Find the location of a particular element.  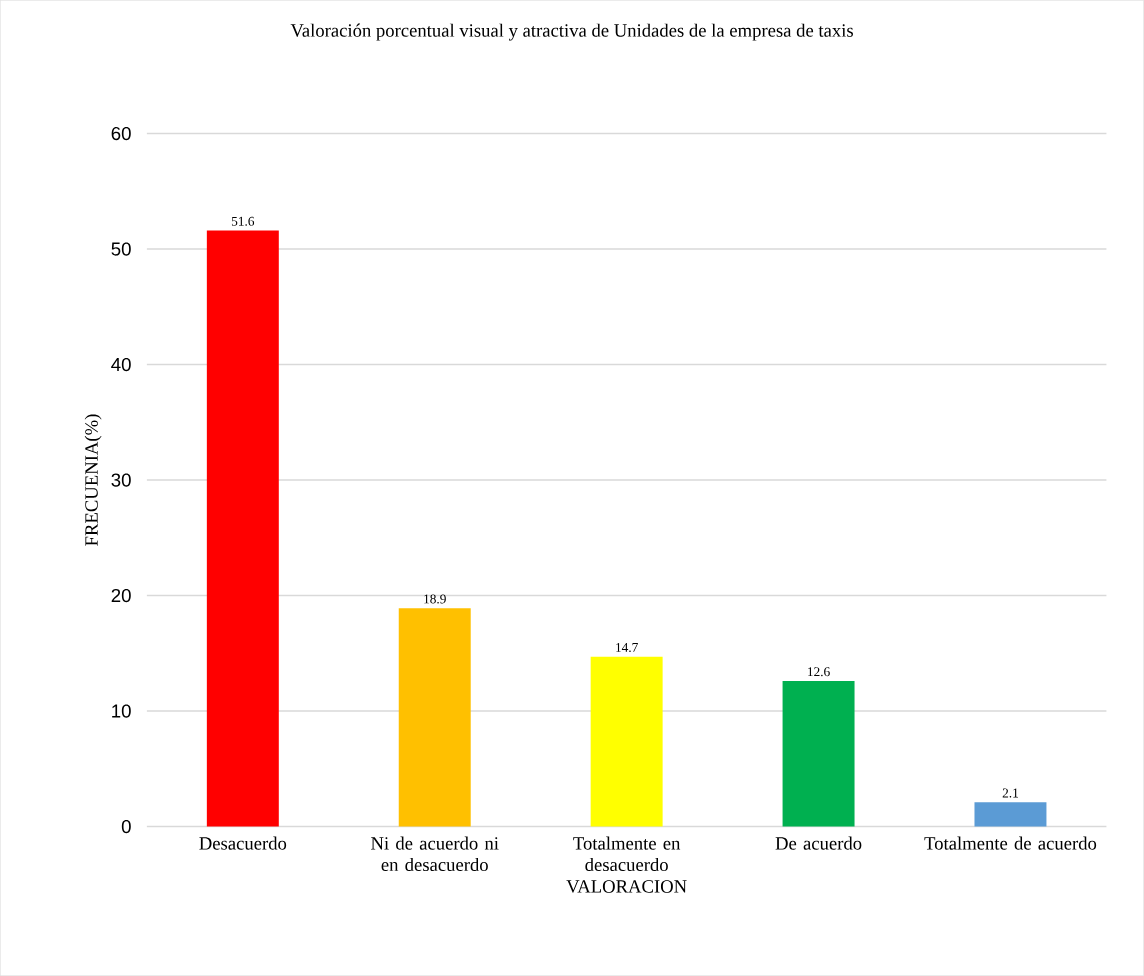

y-tick-label: 10 is located at coordinates (121, 711).